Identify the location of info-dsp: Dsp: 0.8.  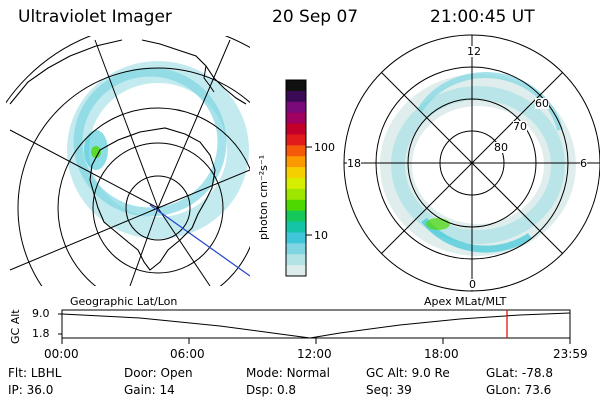
(271, 390).